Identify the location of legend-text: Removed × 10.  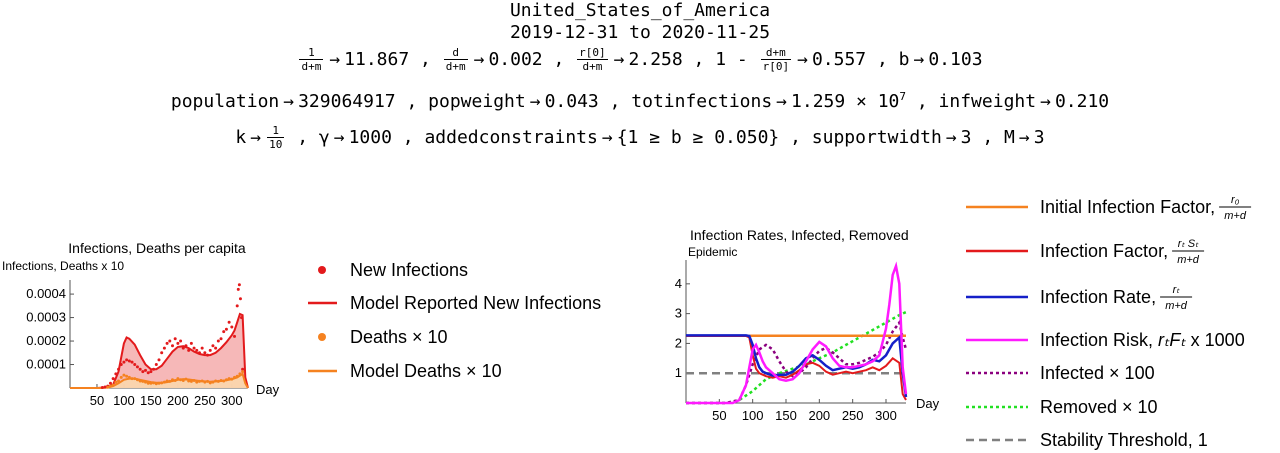
(1099, 407).